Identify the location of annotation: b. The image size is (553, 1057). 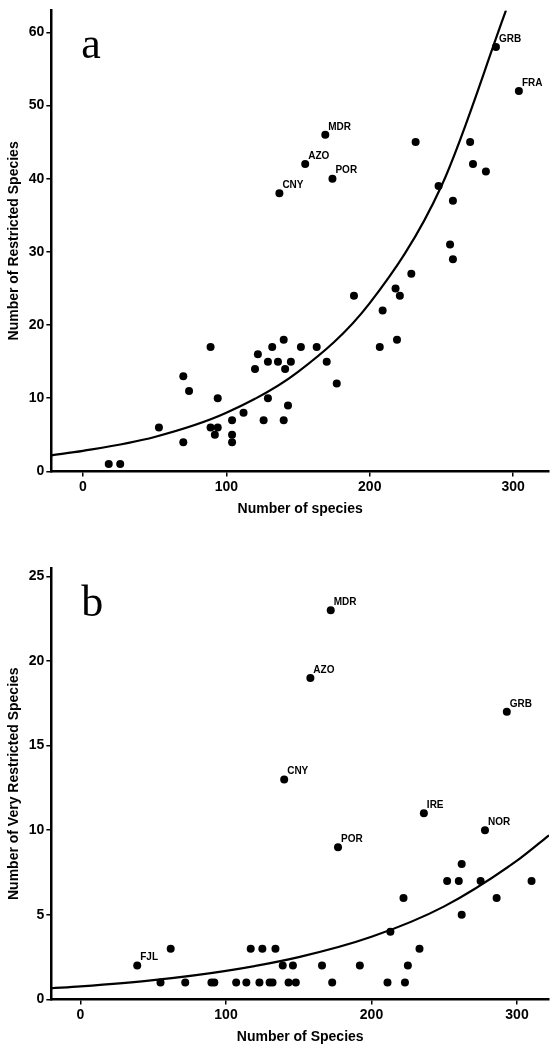
(92, 601).